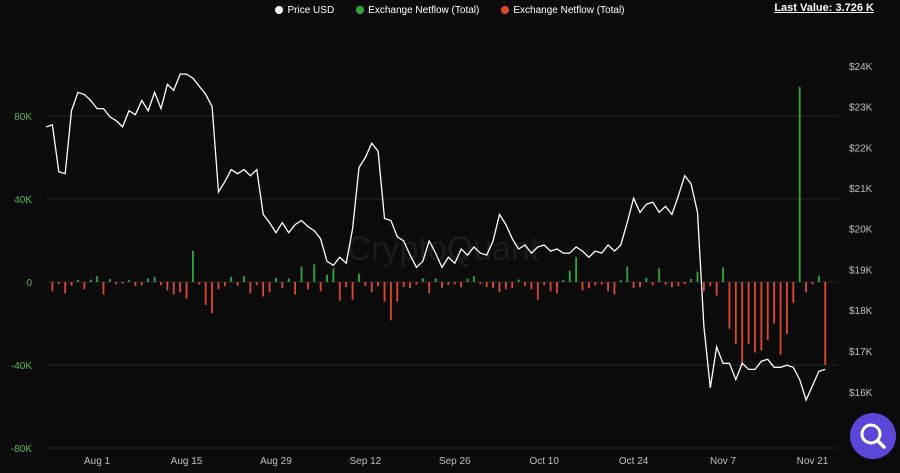  Describe the element at coordinates (22, 283) in the screenshot. I see `left-axis: 80K 40K 0 -40K -80K` at that location.